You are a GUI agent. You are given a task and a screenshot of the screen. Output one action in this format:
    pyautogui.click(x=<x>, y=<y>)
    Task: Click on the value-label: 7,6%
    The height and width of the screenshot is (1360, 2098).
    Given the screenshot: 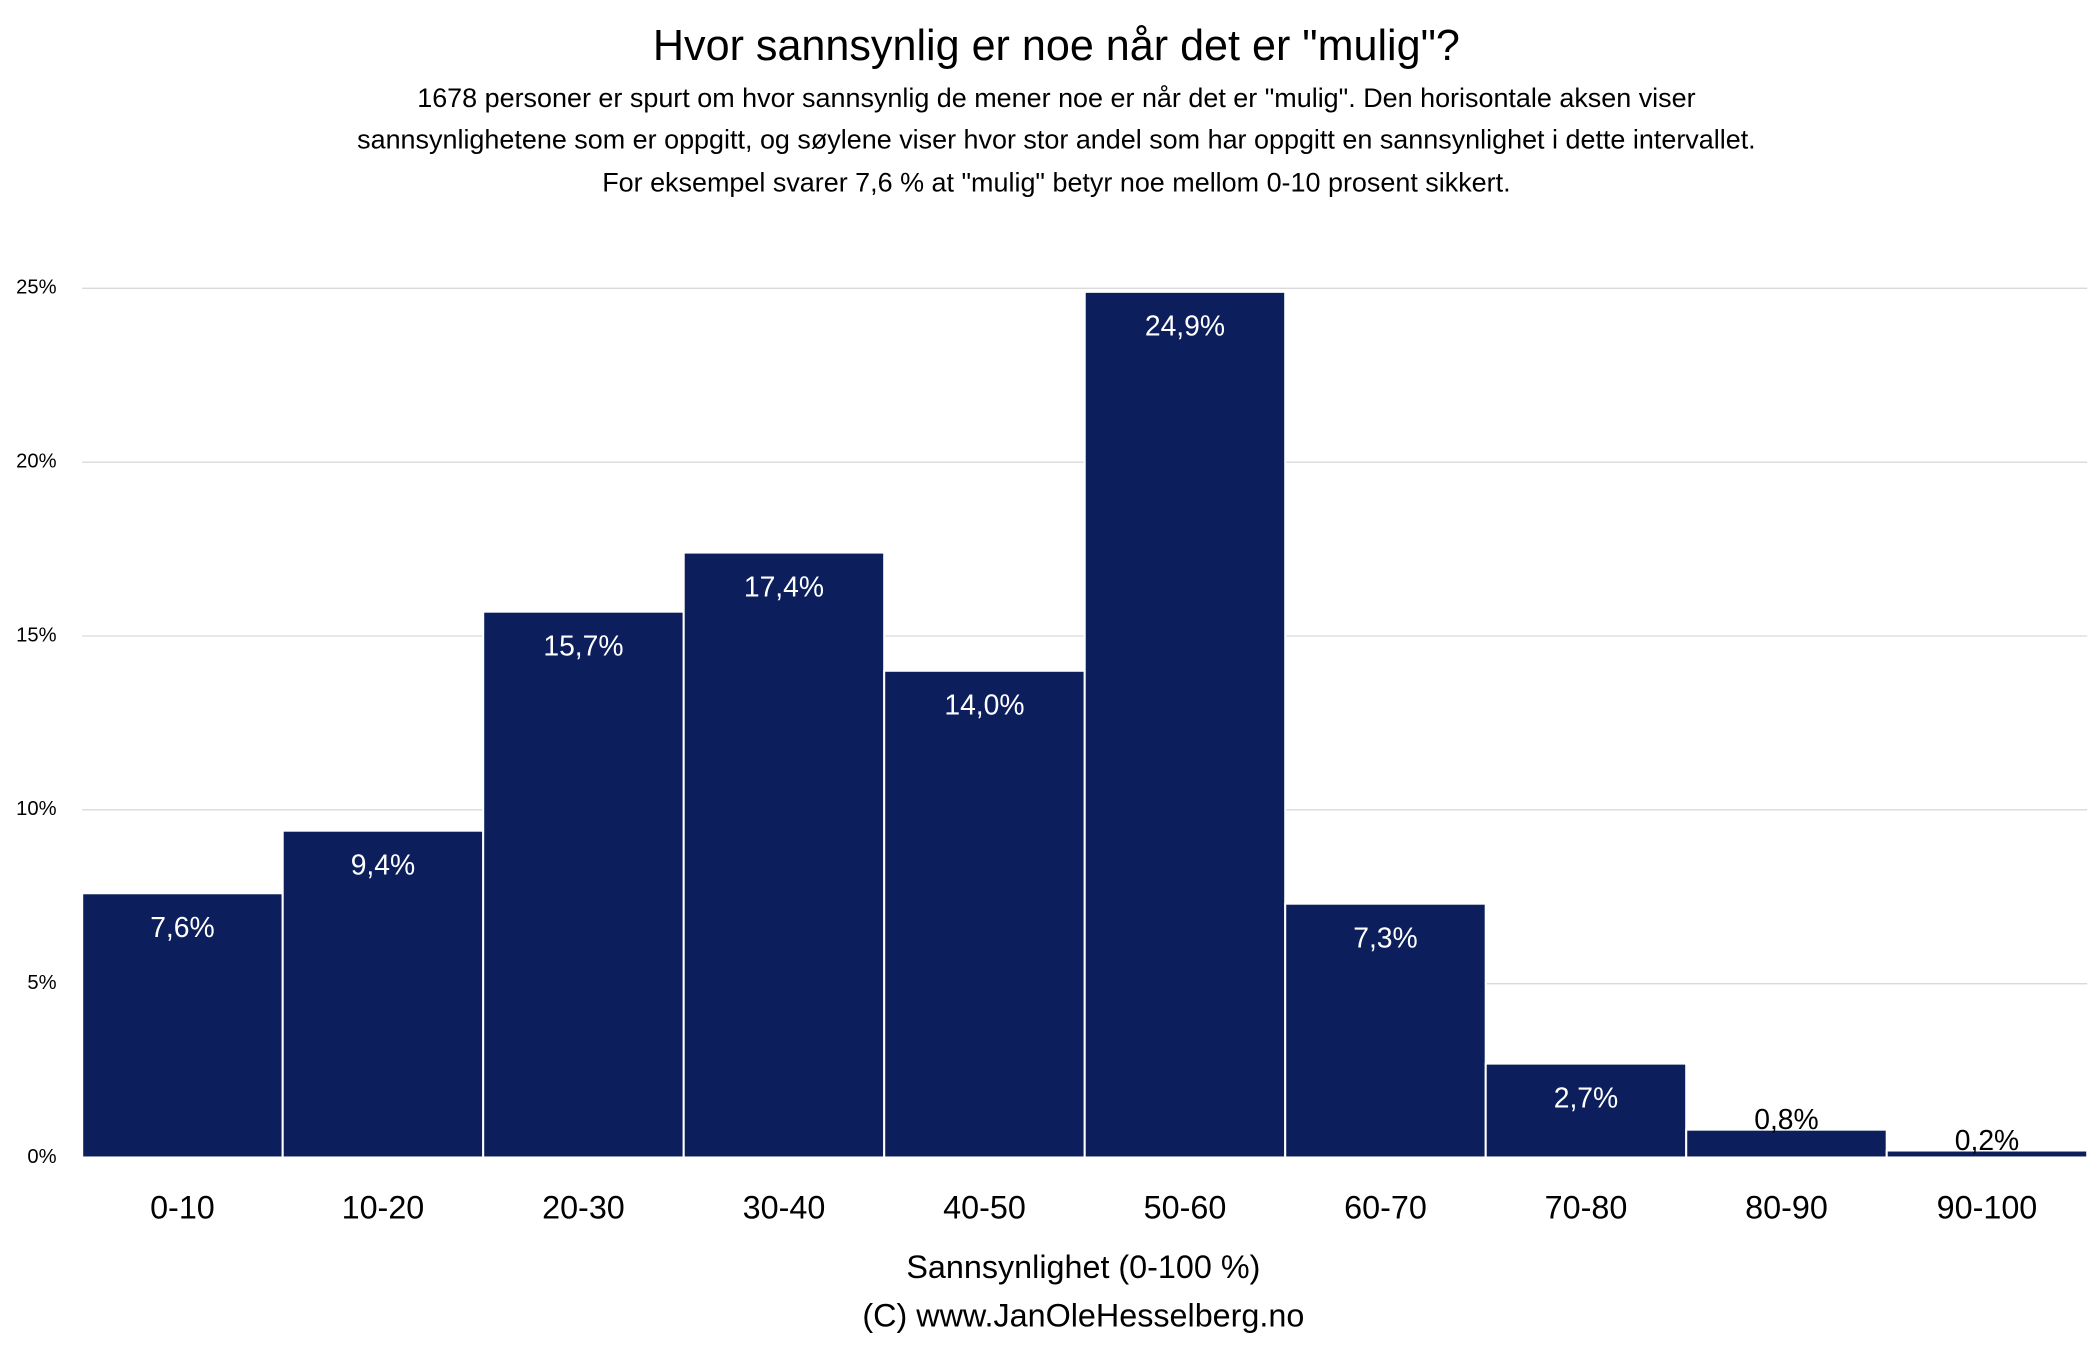 What is the action you would take?
    pyautogui.click(x=182, y=927)
    